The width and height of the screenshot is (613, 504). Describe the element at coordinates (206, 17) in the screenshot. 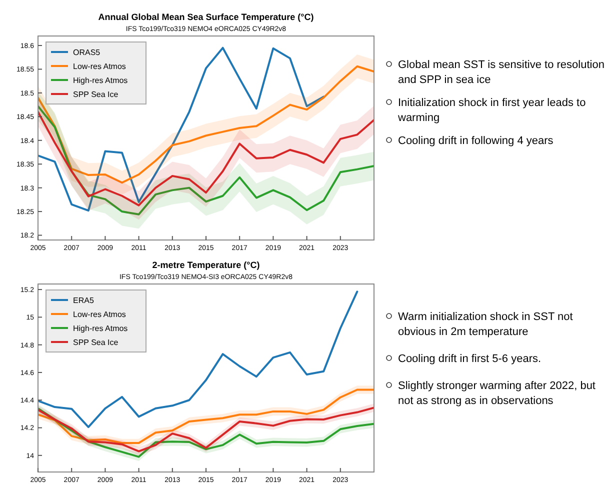

I see `chart-title: Annual Global Mean Sea Surface Temperature (°C)` at that location.